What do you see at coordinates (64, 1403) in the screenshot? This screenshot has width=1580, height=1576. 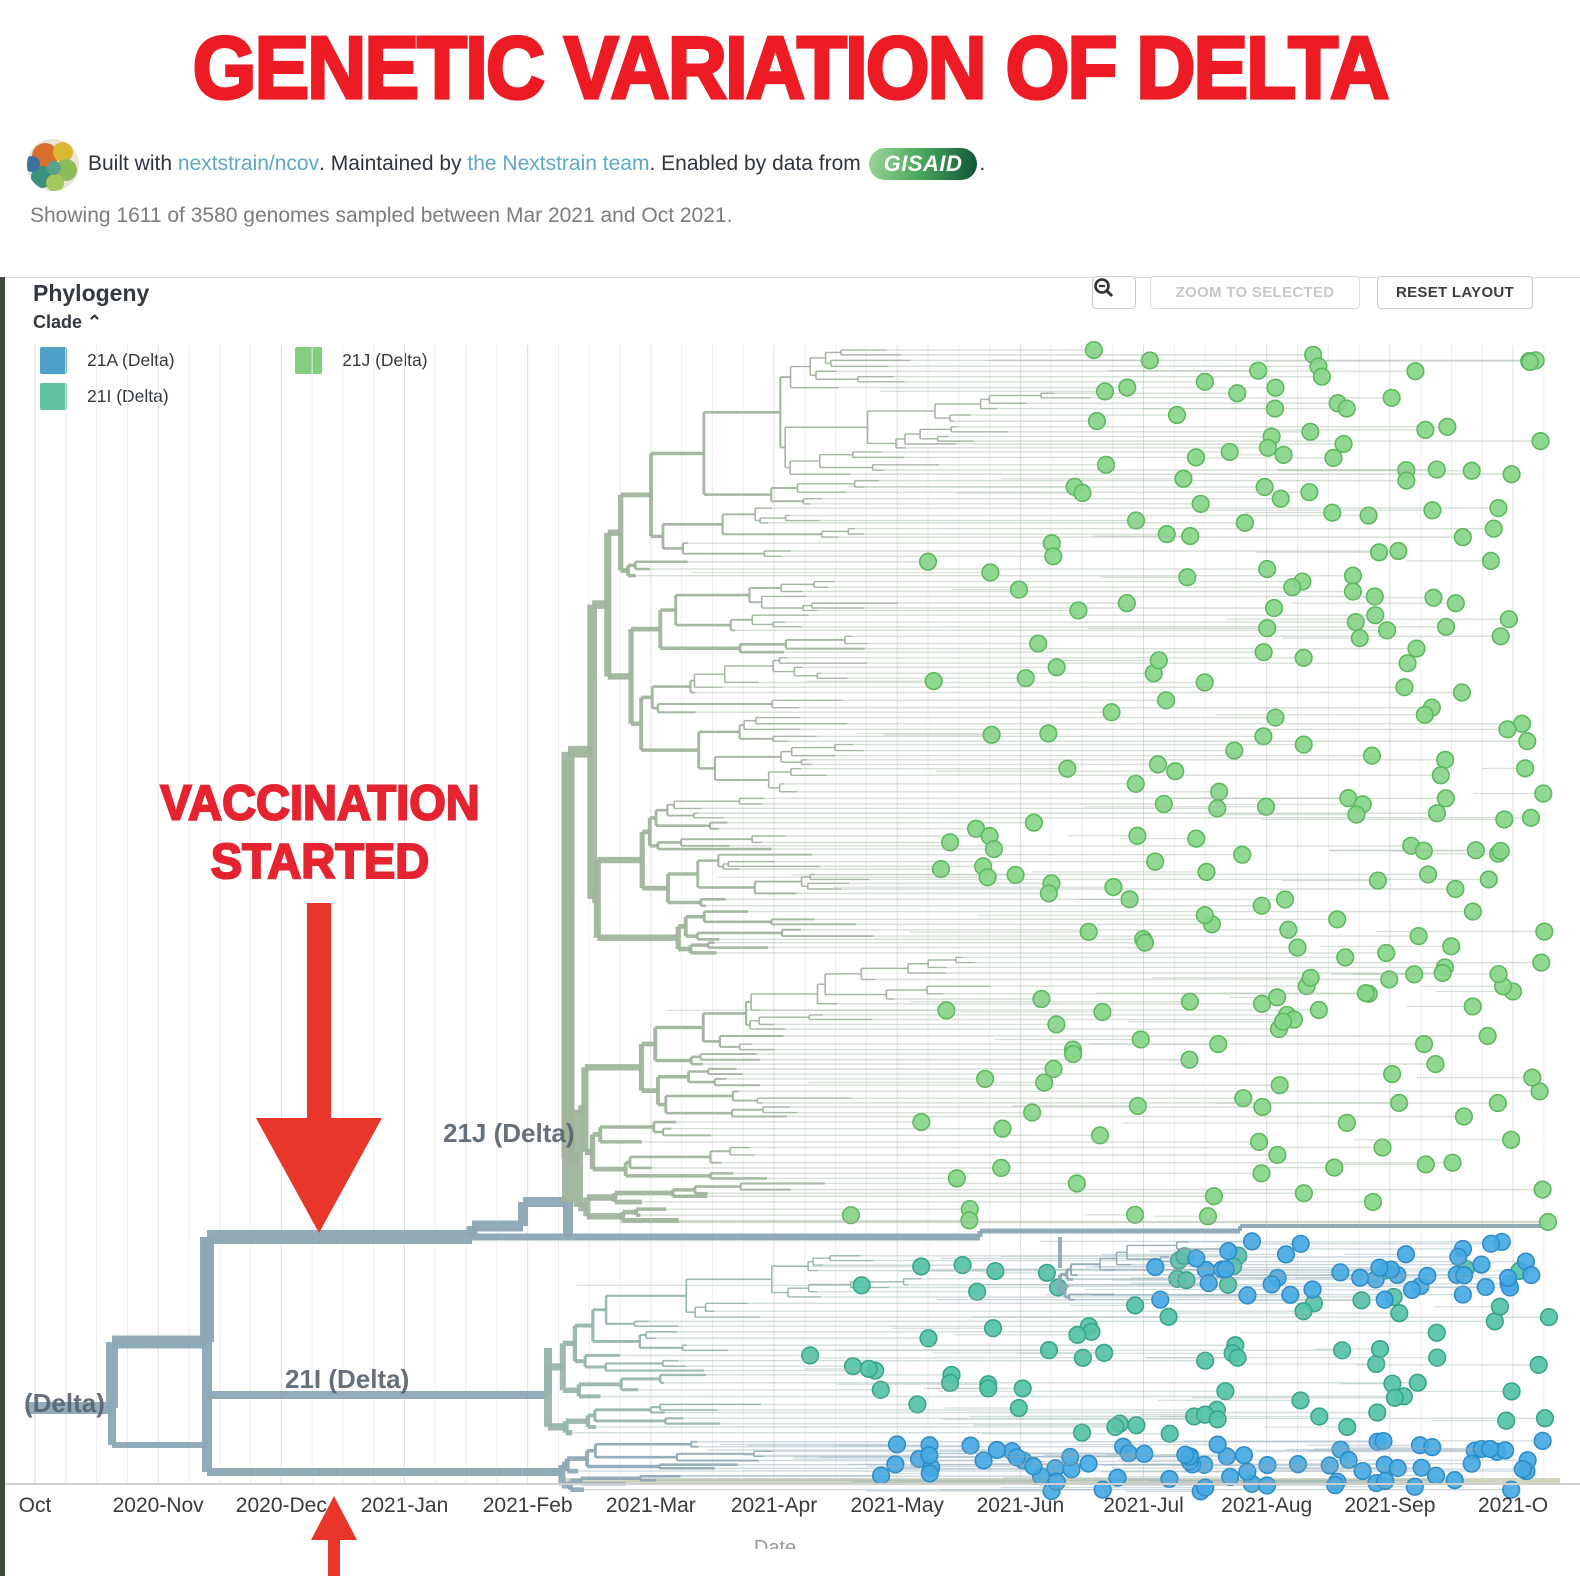 I see `tree-label-root: (Delta)` at bounding box center [64, 1403].